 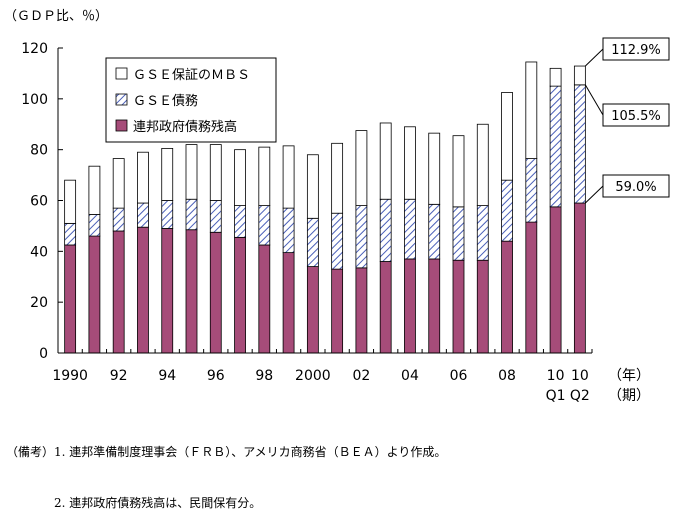 I want to click on legend-label: ＧＳＥ債務, so click(x=165, y=101).